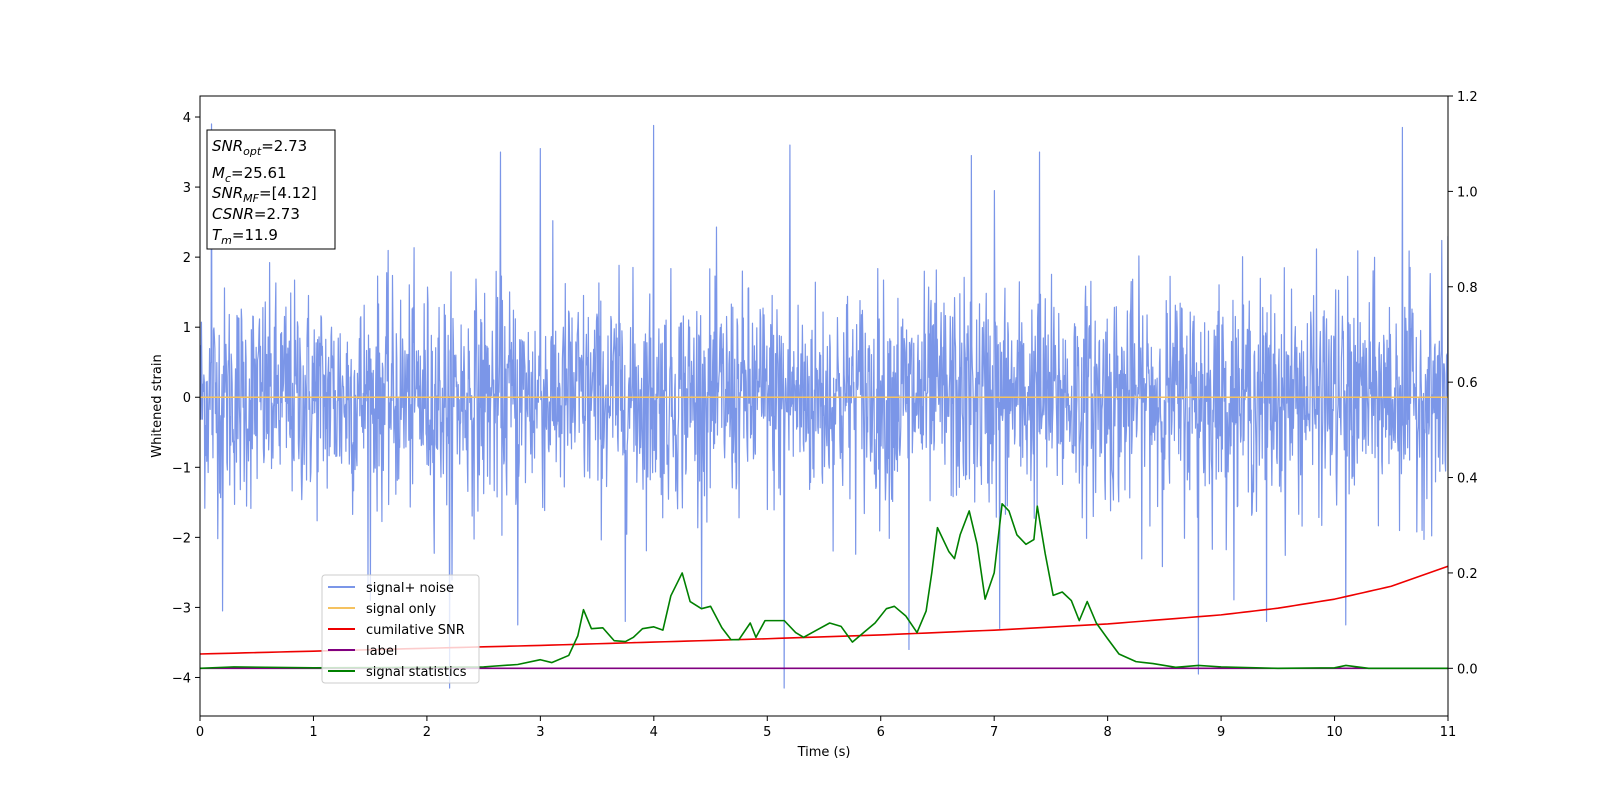  Describe the element at coordinates (157, 405) in the screenshot. I see `y-axis-label: Whitened strain` at that location.